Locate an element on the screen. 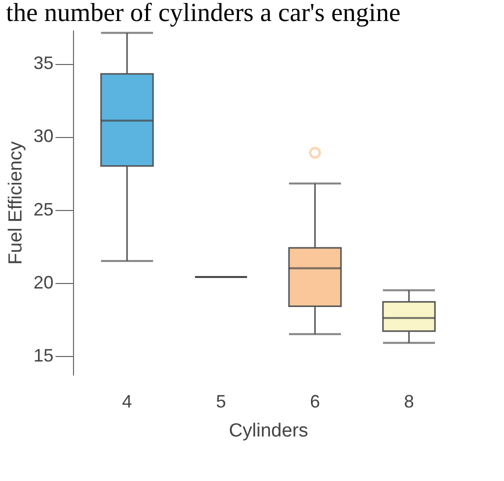 The height and width of the screenshot is (481, 504). y-tick-label: 25 is located at coordinates (43, 209).